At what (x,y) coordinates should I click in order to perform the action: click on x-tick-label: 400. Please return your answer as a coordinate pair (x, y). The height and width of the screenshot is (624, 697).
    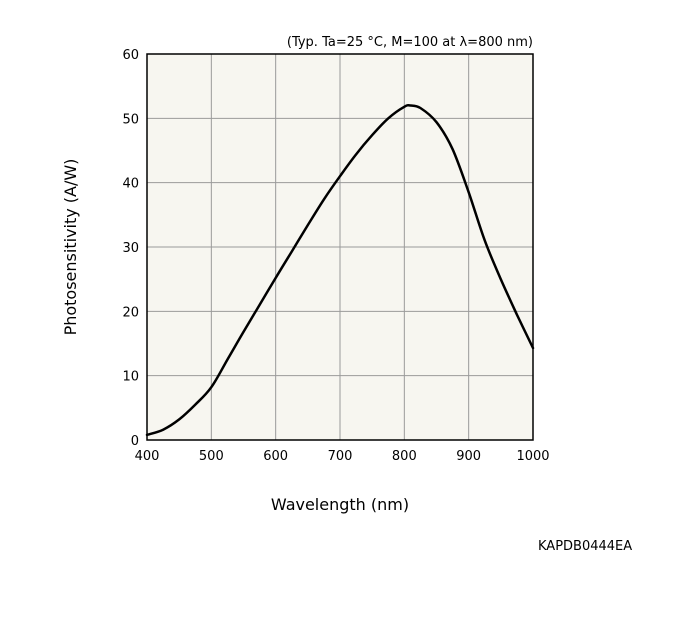
    Looking at the image, I should click on (147, 456).